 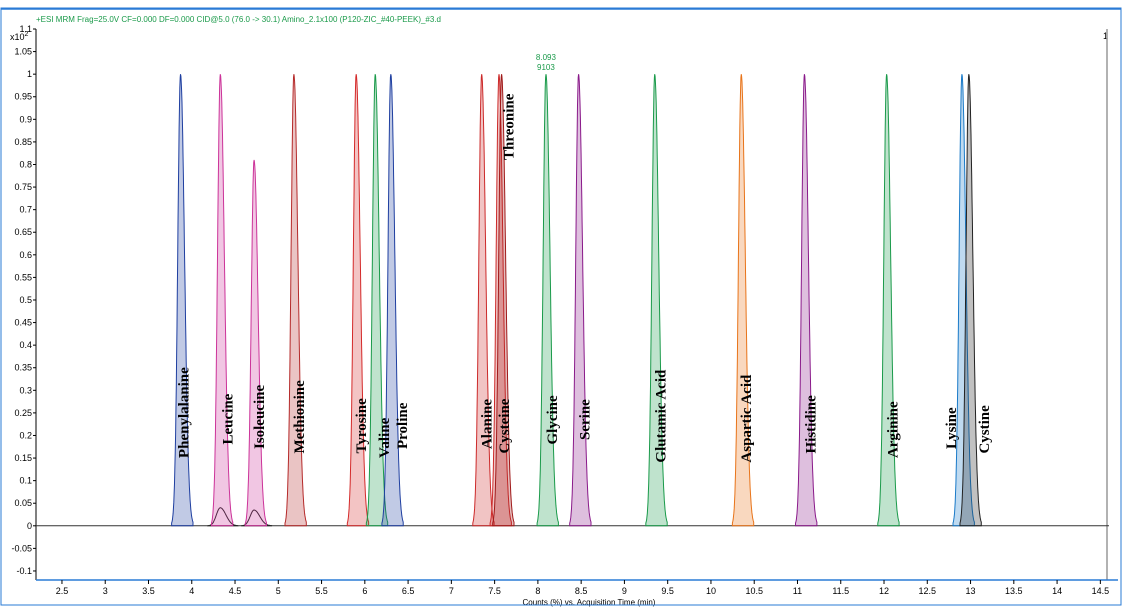 What do you see at coordinates (29, 74) in the screenshot?
I see `y-tick-label: 1` at bounding box center [29, 74].